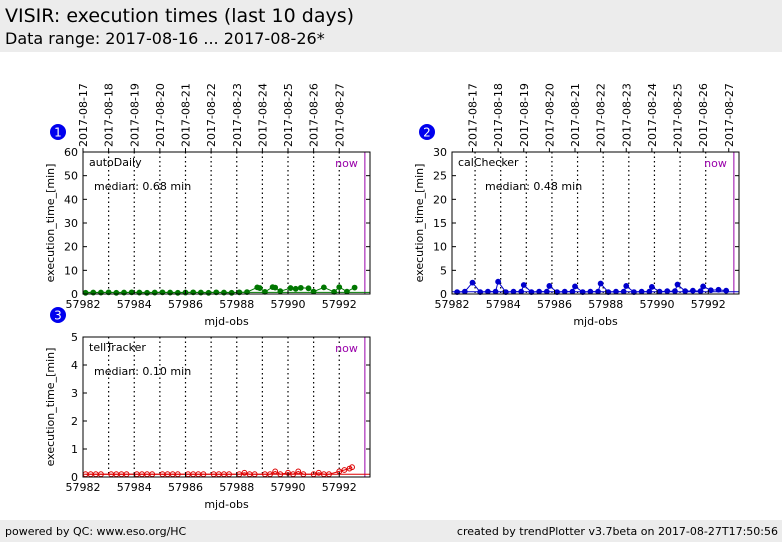 The height and width of the screenshot is (542, 782). What do you see at coordinates (226, 504) in the screenshot?
I see `x-axis-label: mjd-obs` at bounding box center [226, 504].